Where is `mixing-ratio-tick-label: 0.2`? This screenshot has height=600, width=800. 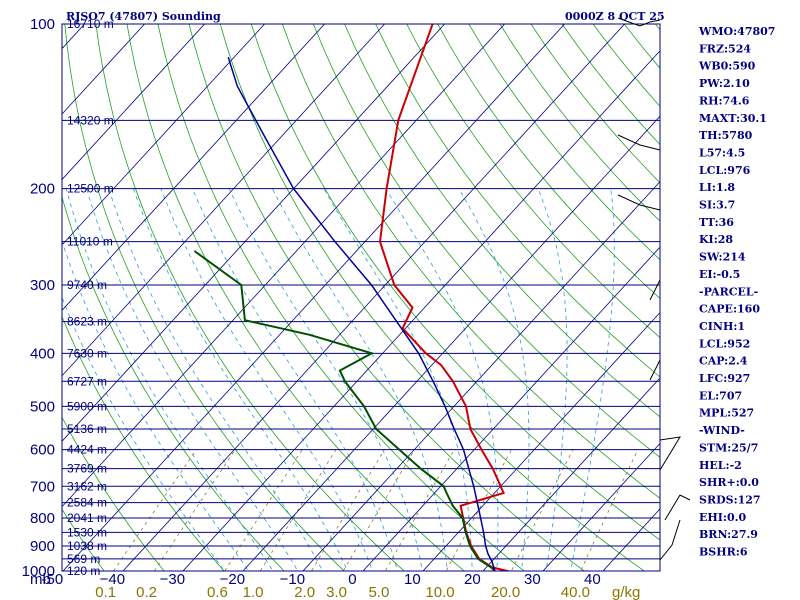 mixing-ratio-tick-label: 0.2 is located at coordinates (146, 592).